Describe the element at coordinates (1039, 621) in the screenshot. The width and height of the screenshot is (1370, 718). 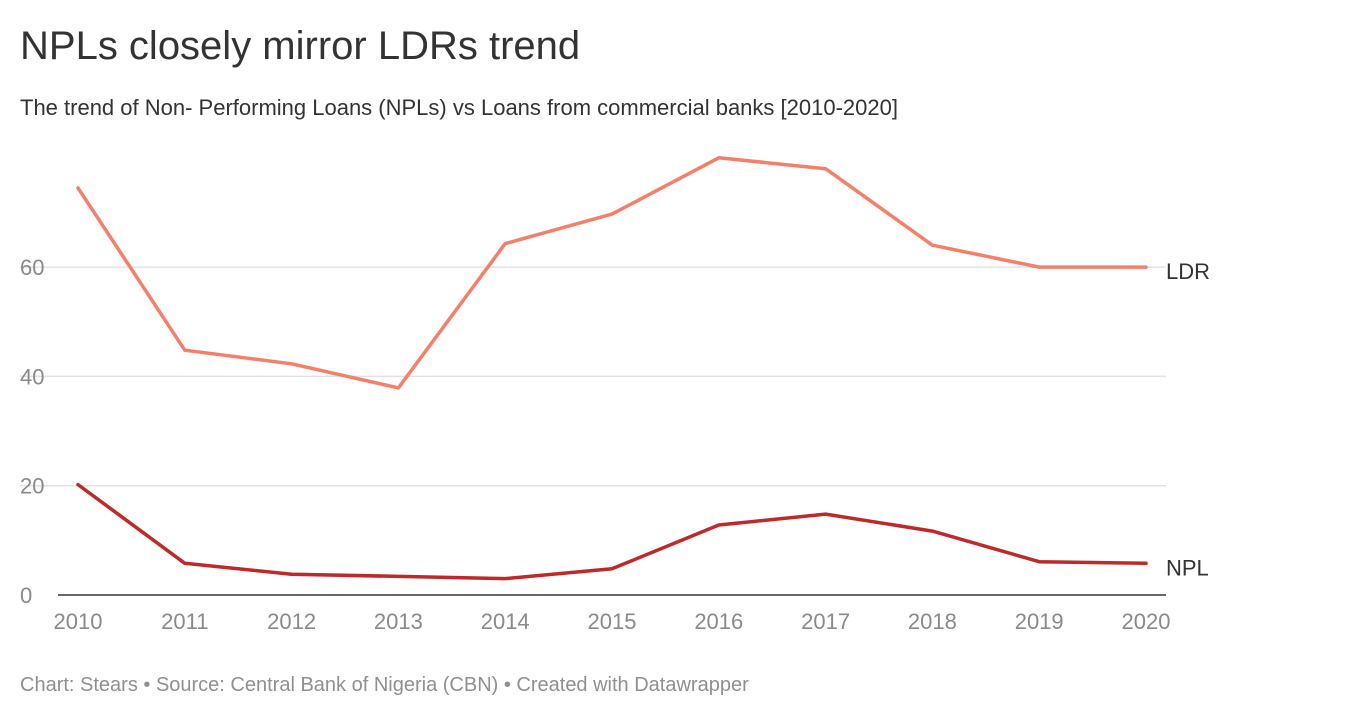
I see `x-tick-label: 2019` at that location.